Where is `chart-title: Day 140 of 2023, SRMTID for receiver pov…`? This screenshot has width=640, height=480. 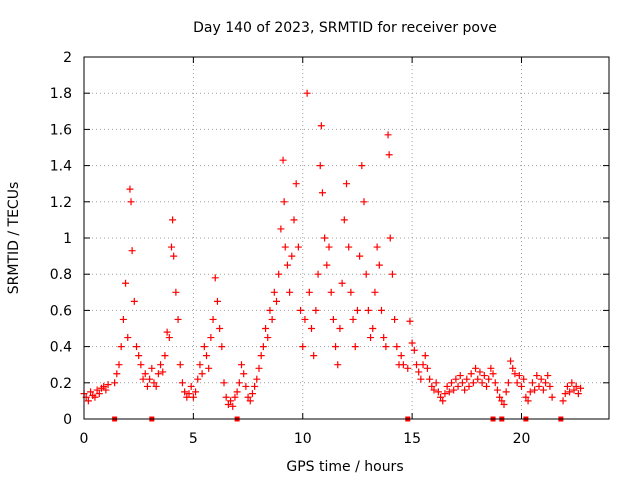 chart-title: Day 140 of 2023, SRMTID for receiver pov… is located at coordinates (345, 28).